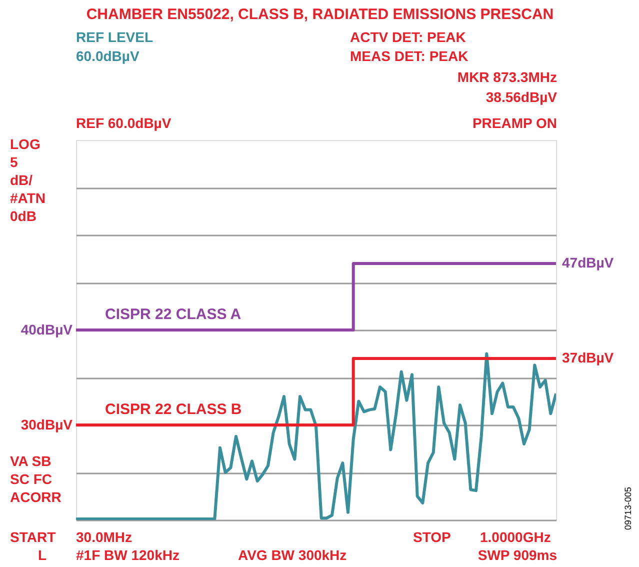 Image resolution: width=639 pixels, height=567 pixels. What do you see at coordinates (33, 537) in the screenshot?
I see `text: START` at bounding box center [33, 537].